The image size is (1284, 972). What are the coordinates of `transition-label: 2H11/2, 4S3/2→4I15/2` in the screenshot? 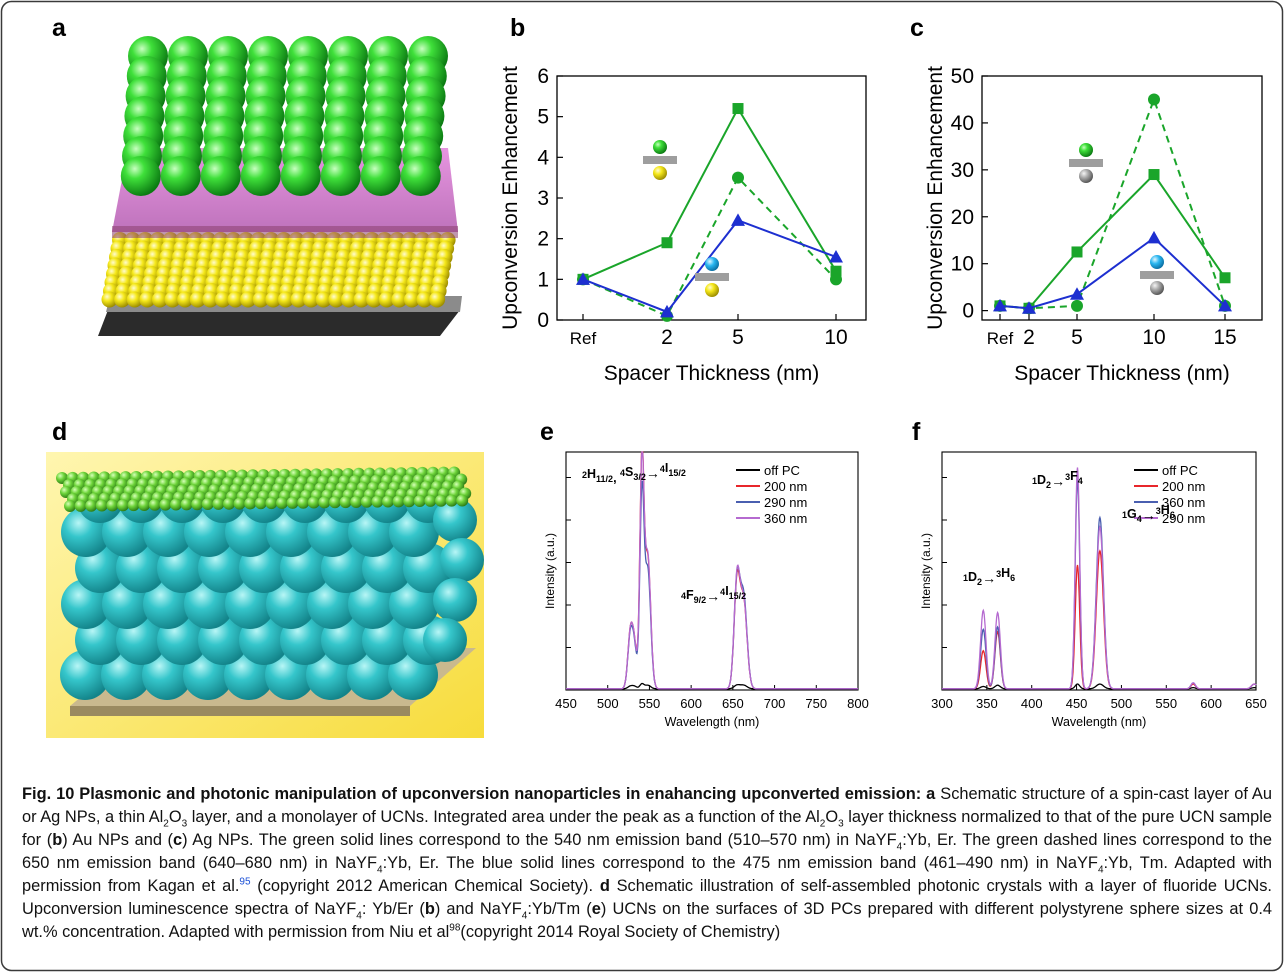 It's located at (634, 473).